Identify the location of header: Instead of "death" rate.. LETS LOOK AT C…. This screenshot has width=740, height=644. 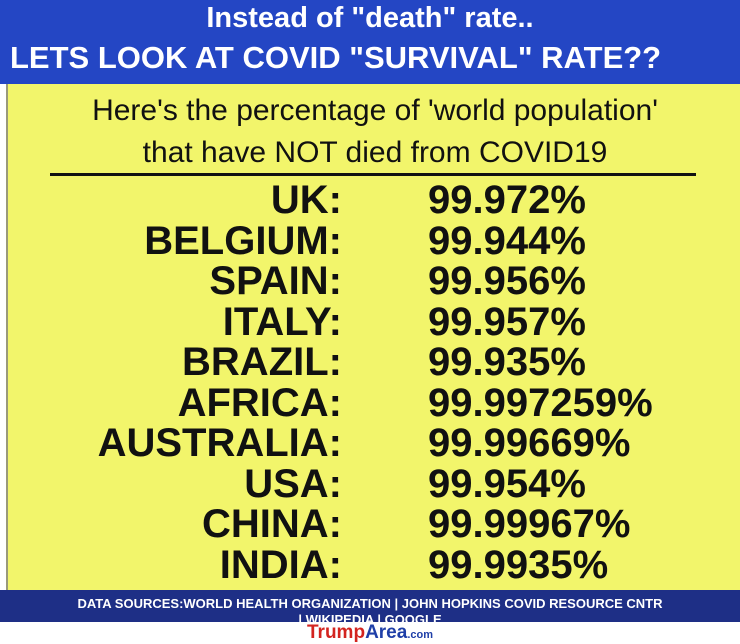
(370, 42).